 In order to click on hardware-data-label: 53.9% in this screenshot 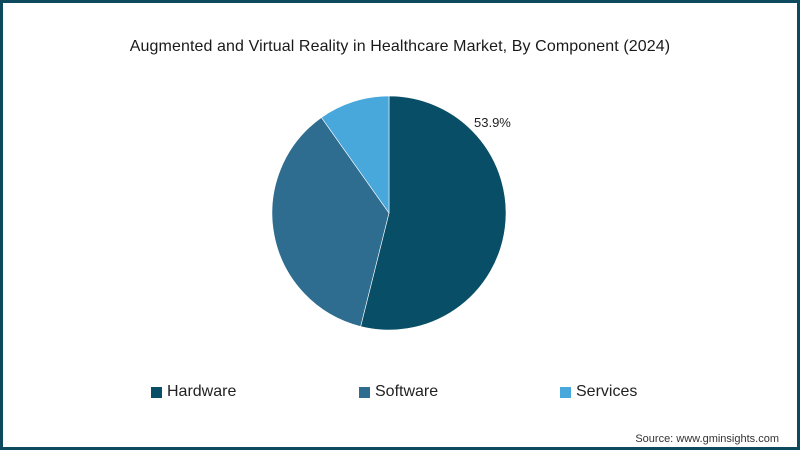, I will do `click(492, 122)`.